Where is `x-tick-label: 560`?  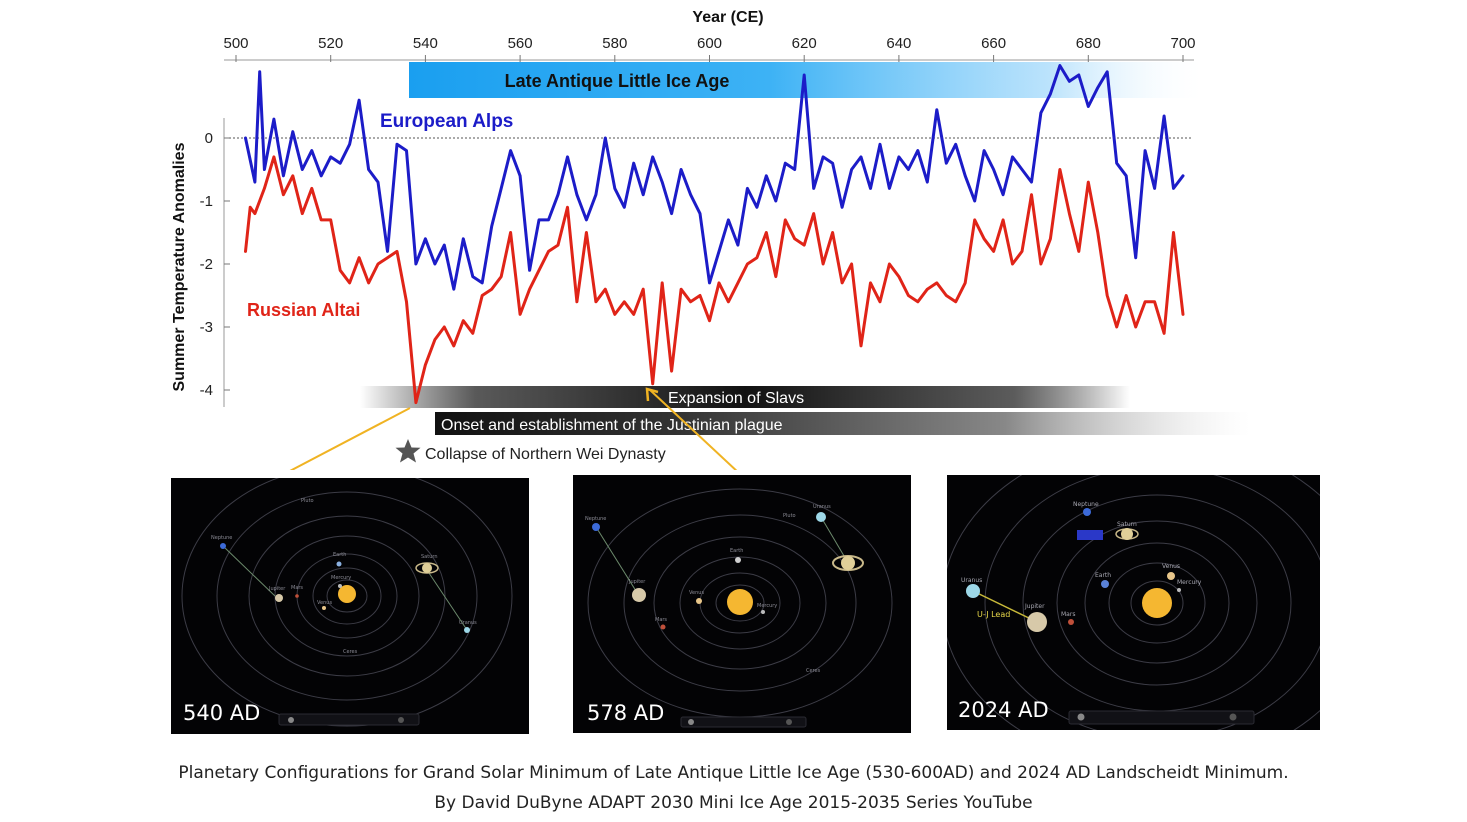 x-tick-label: 560 is located at coordinates (520, 43).